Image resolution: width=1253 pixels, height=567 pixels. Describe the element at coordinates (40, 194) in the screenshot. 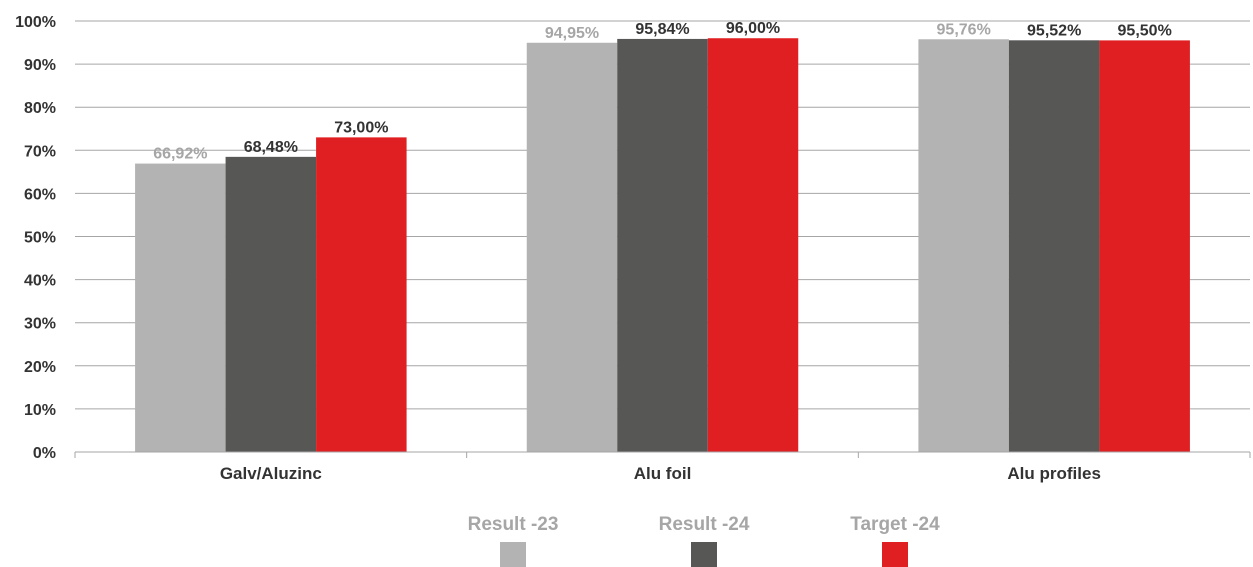

I see `y-tick-label: 60%` at that location.